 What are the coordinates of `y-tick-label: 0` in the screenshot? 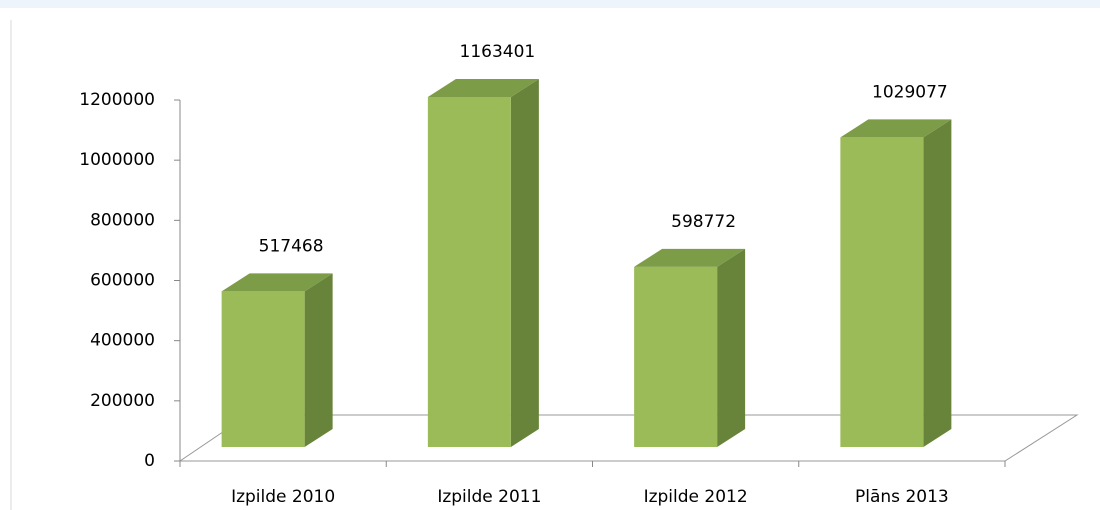 It's located at (149, 461).